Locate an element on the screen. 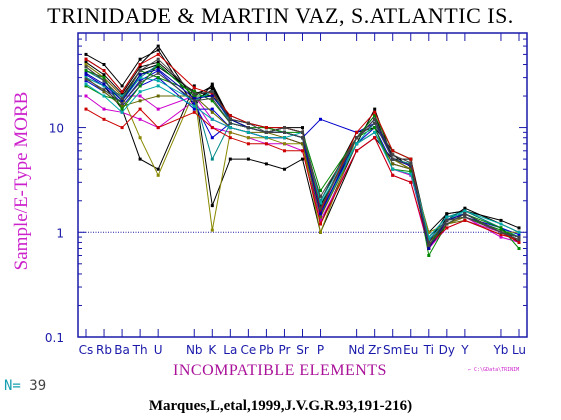 The image size is (561, 420). x-tick-label: Cs is located at coordinates (86, 350).